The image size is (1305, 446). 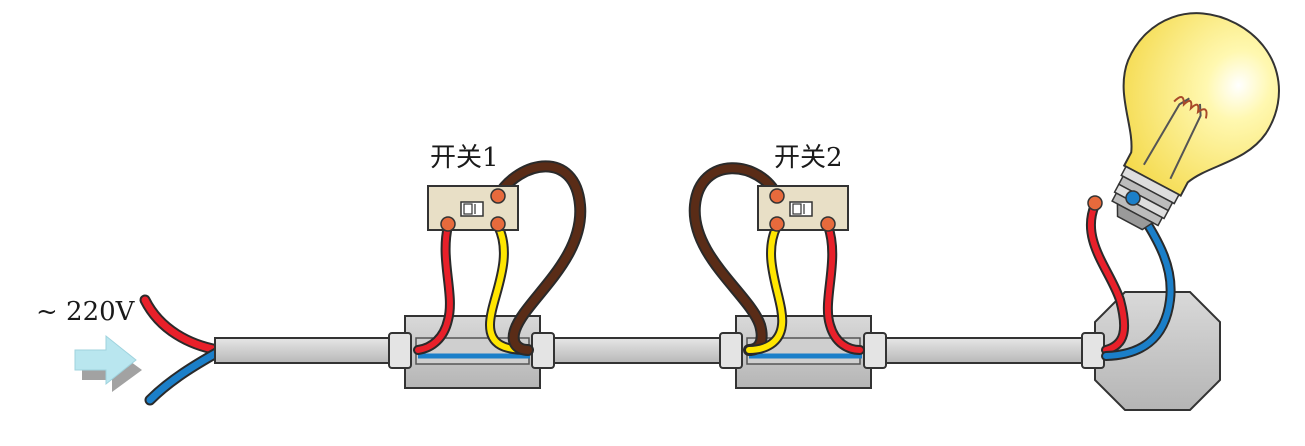 What do you see at coordinates (500, 258) in the screenshot?
I see `switch1-wires` at bounding box center [500, 258].